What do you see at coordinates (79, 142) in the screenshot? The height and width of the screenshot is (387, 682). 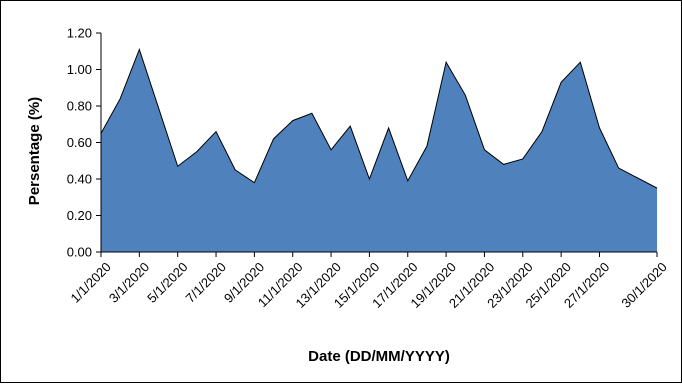 I see `y-tick-label: 0.60` at bounding box center [79, 142].